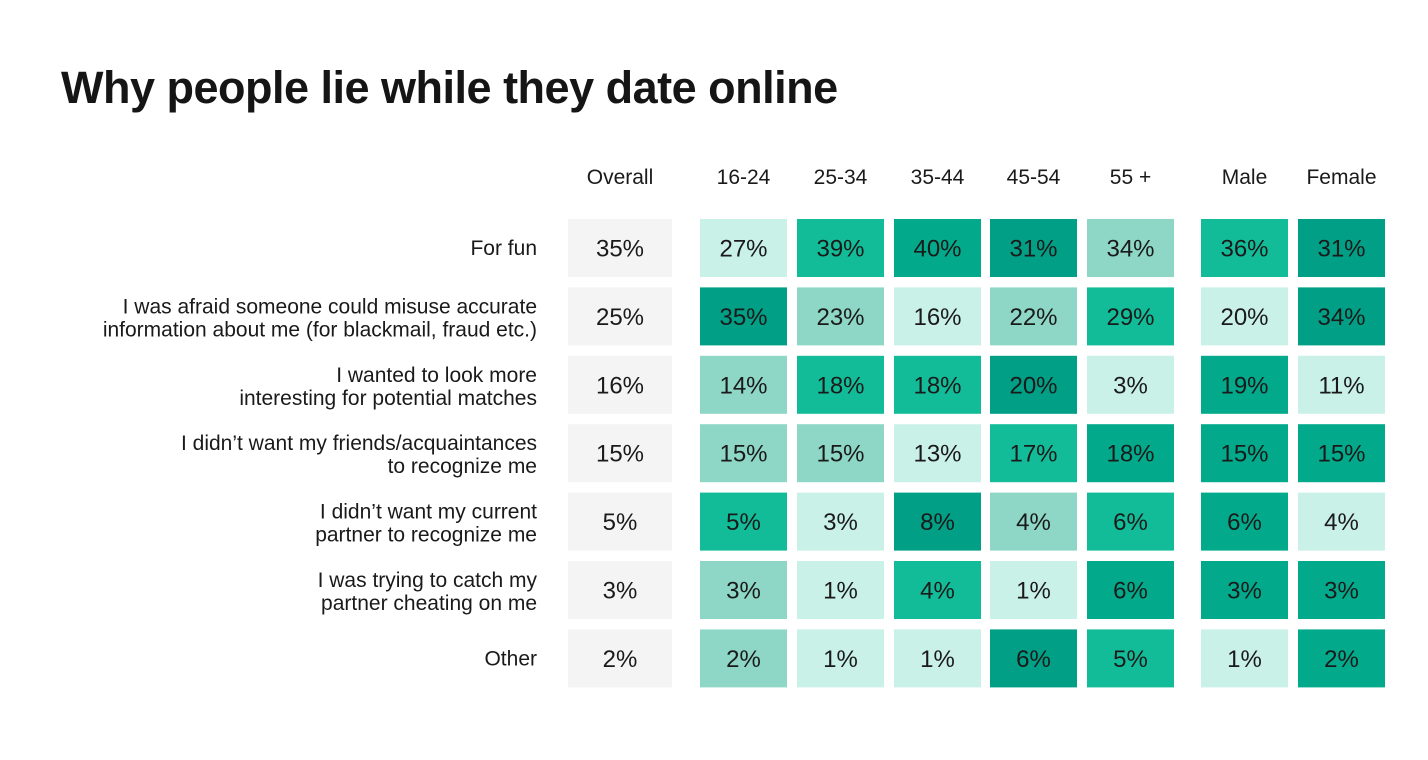  What do you see at coordinates (436, 375) in the screenshot?
I see `row-label: I wanted to look more` at bounding box center [436, 375].